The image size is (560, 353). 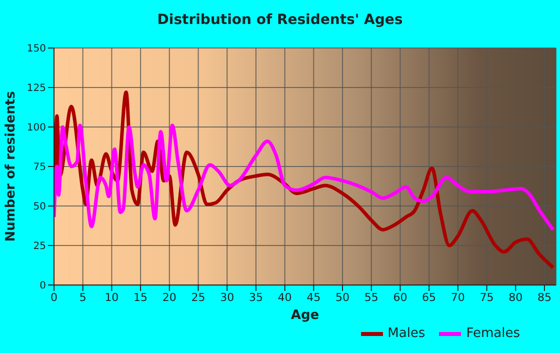 I want to click on chart-title: Distribution of Residents' Ages, so click(x=280, y=20).